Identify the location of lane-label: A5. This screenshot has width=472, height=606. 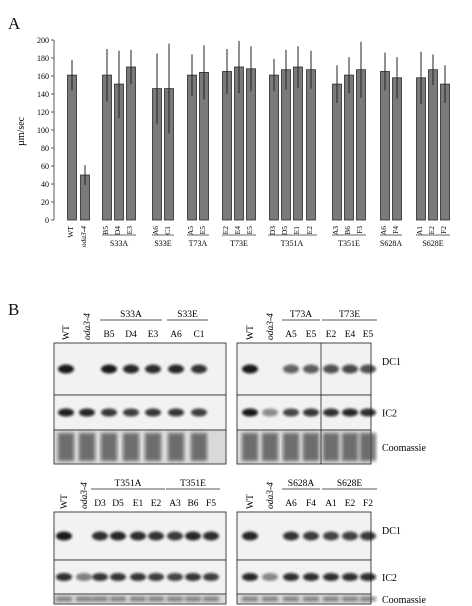
(291, 335).